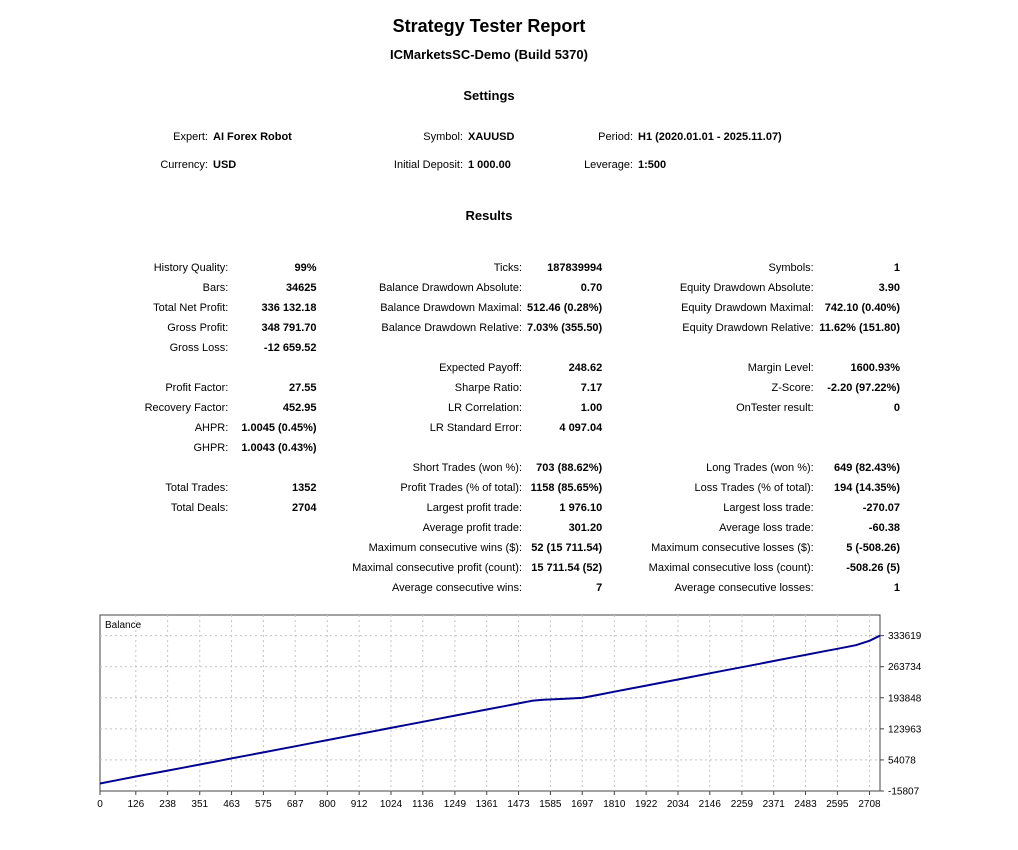 The image size is (1018, 850). Describe the element at coordinates (231, 804) in the screenshot. I see `x-axis-label: 463` at that location.